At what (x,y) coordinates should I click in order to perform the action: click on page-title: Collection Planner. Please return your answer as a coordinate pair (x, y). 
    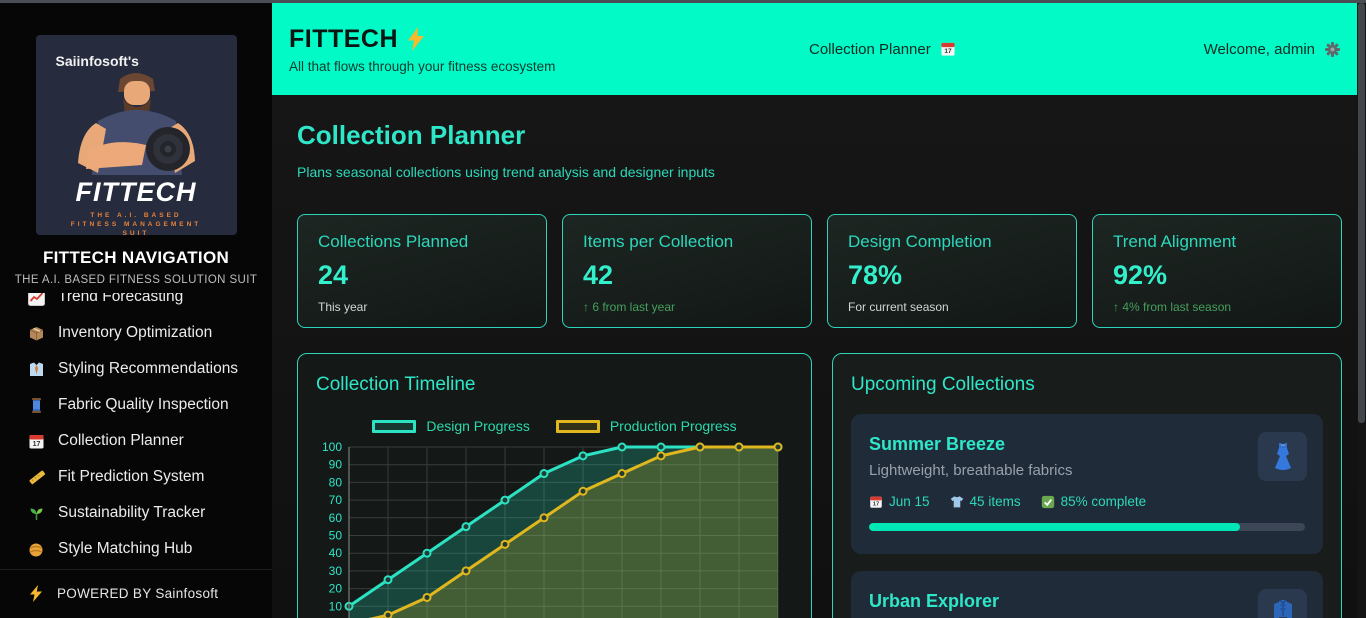
    Looking at the image, I should click on (411, 135).